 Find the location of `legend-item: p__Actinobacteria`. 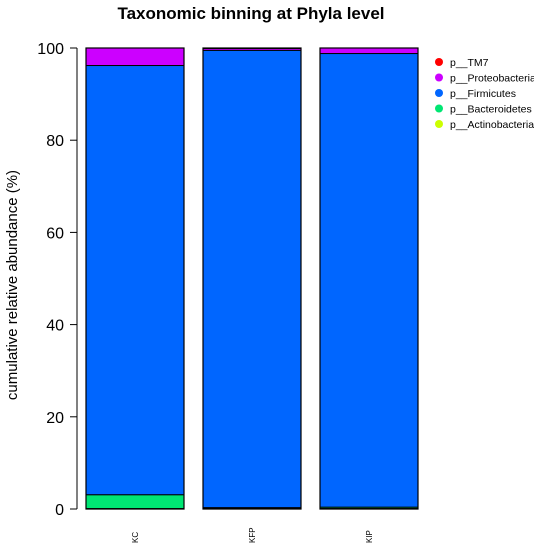

legend-item: p__Actinobacteria is located at coordinates (484, 125).